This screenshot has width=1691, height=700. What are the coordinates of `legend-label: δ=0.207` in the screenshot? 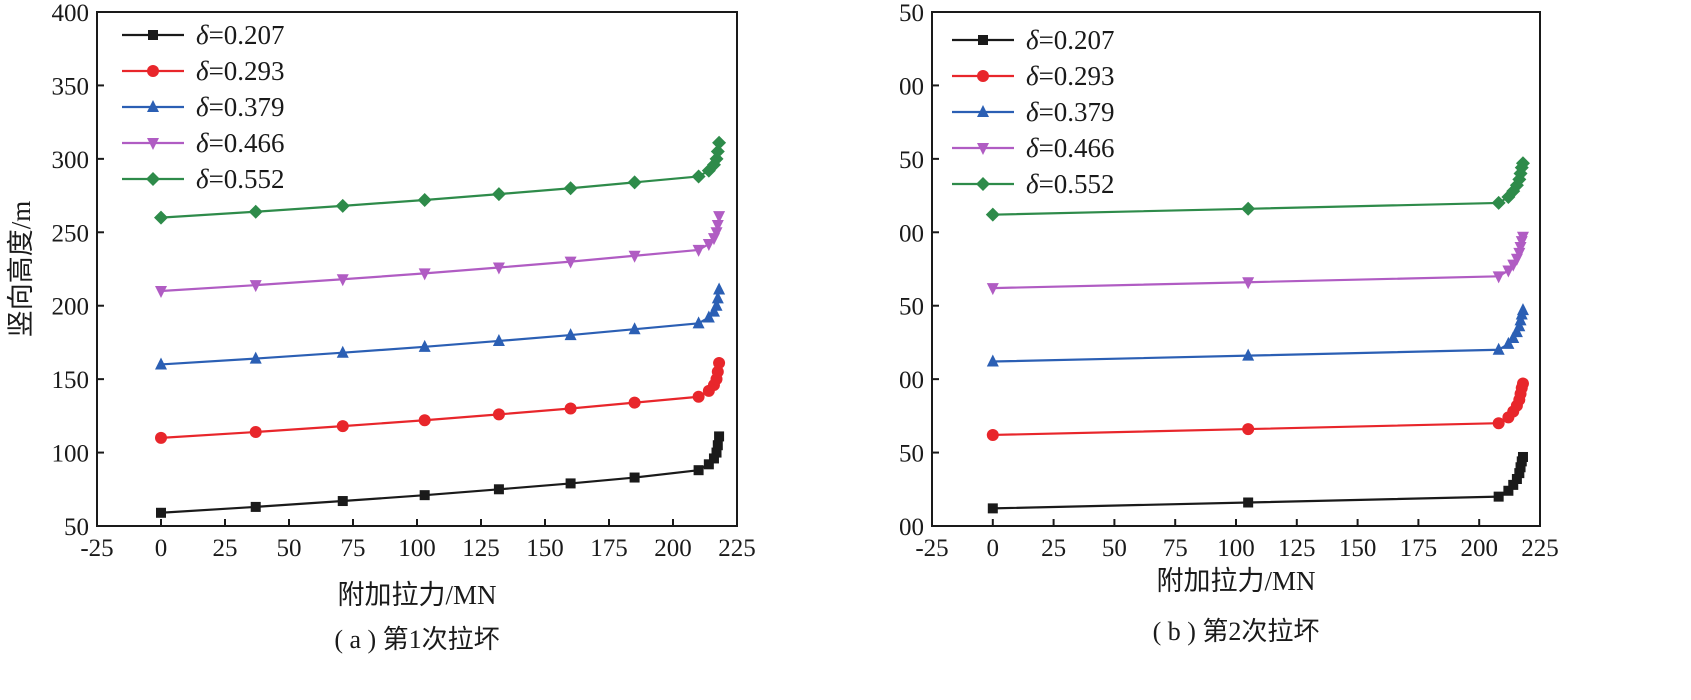 It's located at (240, 35).